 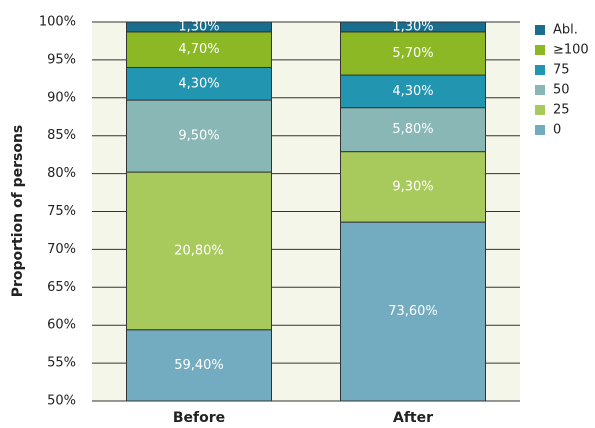 I want to click on value-label: 5,80%, so click(x=412, y=129).